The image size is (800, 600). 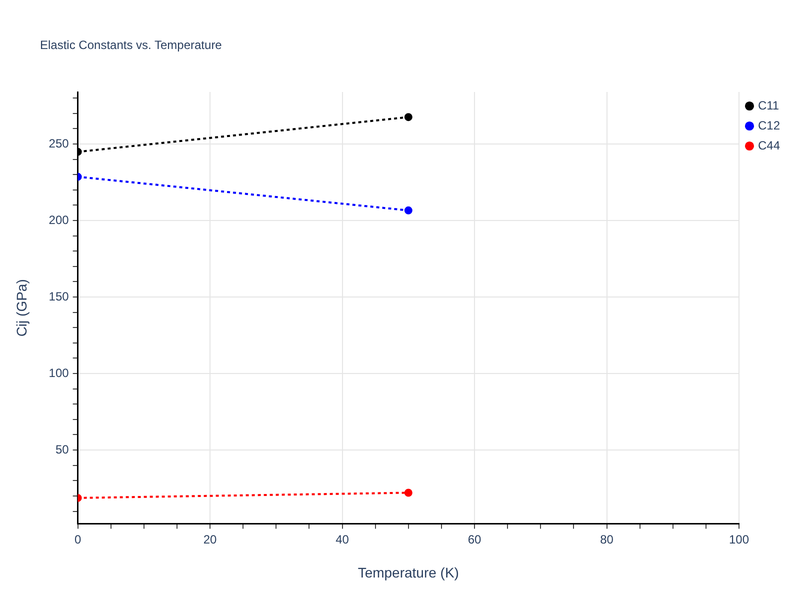 What do you see at coordinates (210, 539) in the screenshot?
I see `x-tick-label: 20` at bounding box center [210, 539].